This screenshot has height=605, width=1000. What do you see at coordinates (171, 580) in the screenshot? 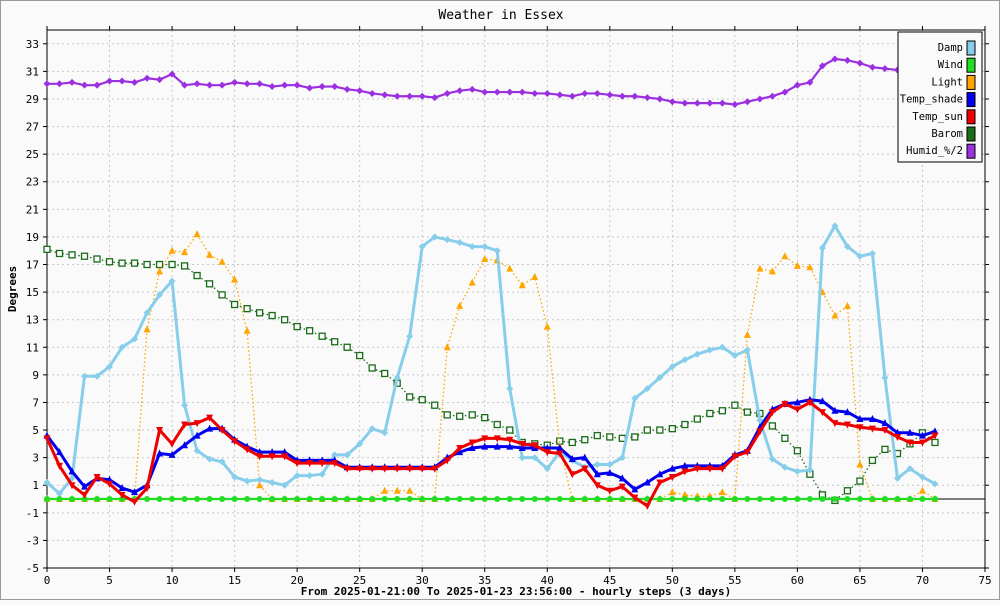
I see `x-tick-label: 10` at bounding box center [171, 580].